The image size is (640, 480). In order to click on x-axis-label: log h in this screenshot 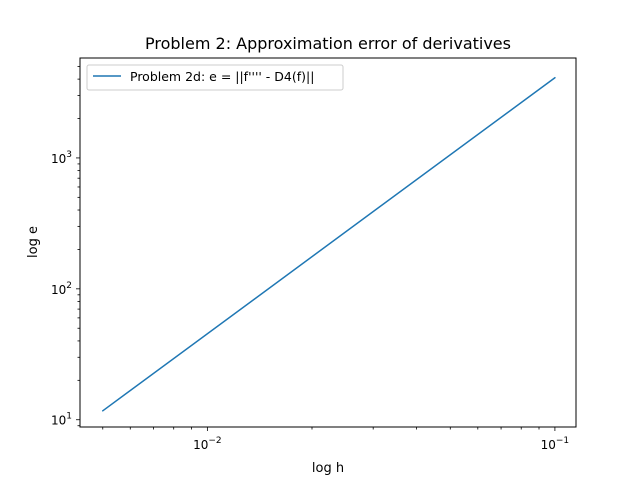, I will do `click(328, 468)`.